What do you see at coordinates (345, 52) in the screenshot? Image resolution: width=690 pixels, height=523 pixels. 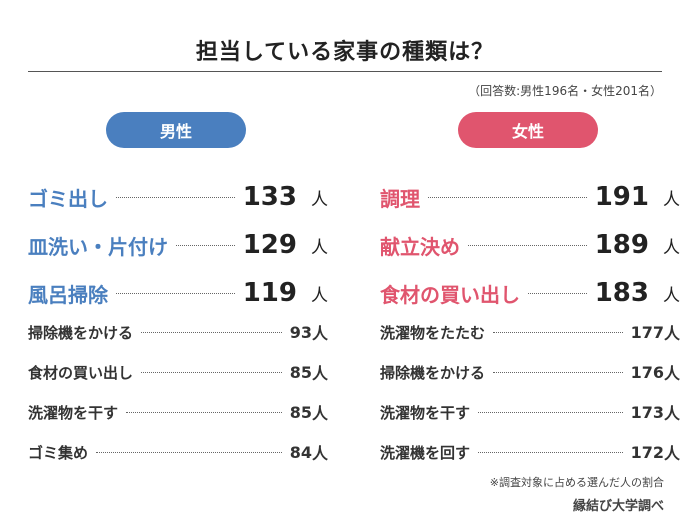 I see `chart-title: 担当している家事の種類は？` at bounding box center [345, 52].